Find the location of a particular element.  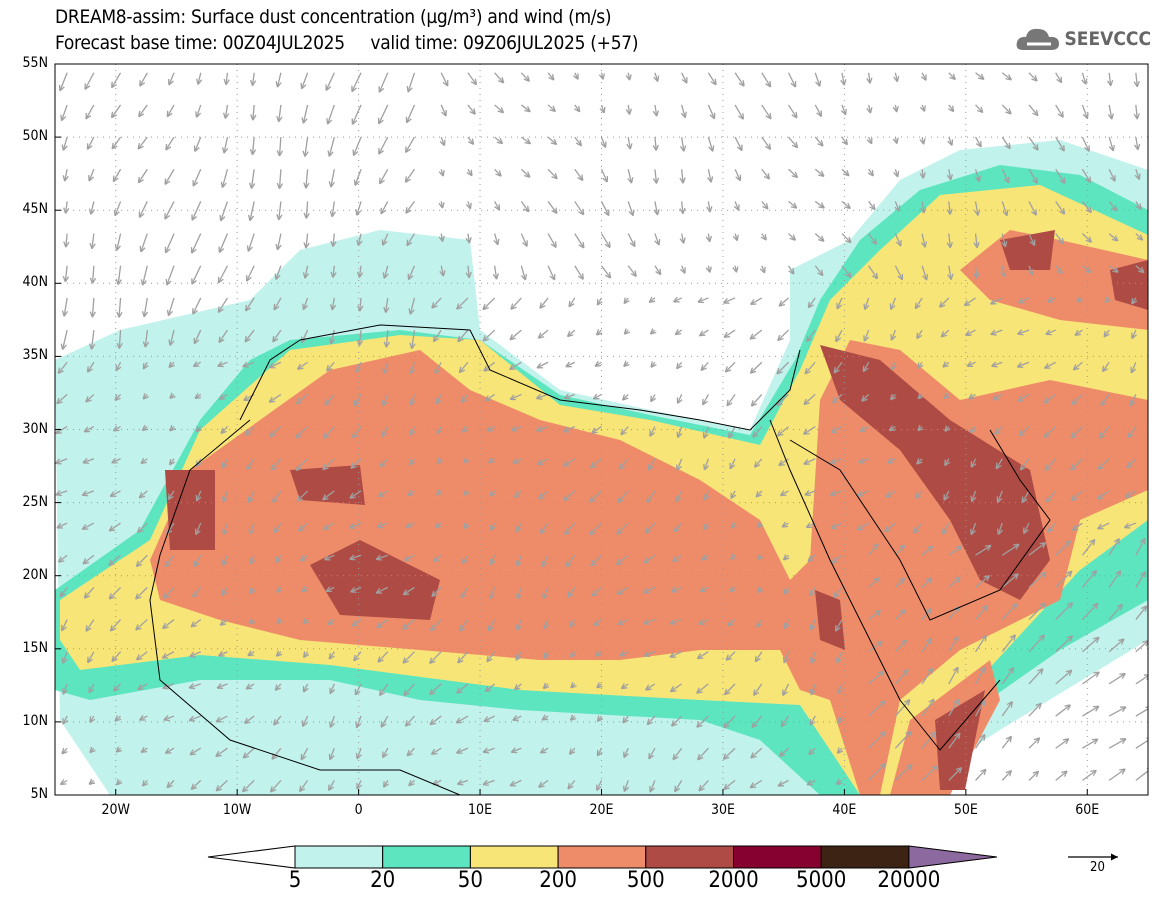

lon-label: 10W is located at coordinates (237, 810).